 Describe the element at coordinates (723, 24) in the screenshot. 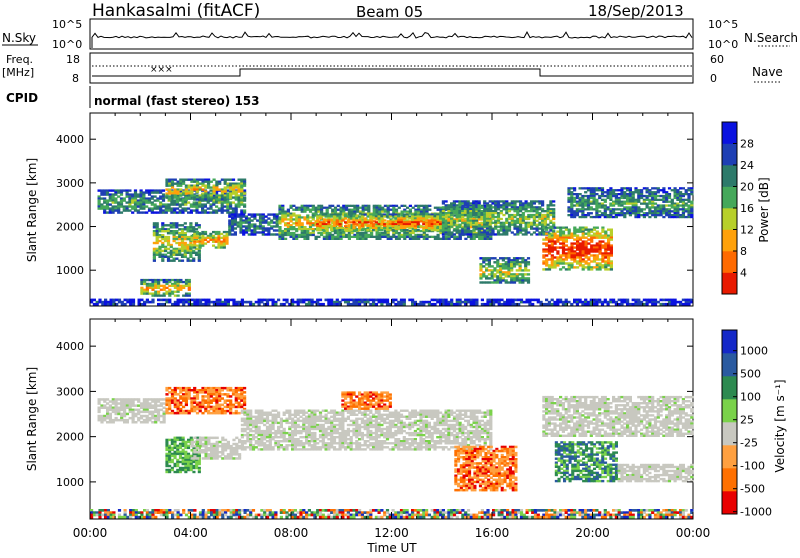

I see `nsearch-tick-top: 10^5` at that location.